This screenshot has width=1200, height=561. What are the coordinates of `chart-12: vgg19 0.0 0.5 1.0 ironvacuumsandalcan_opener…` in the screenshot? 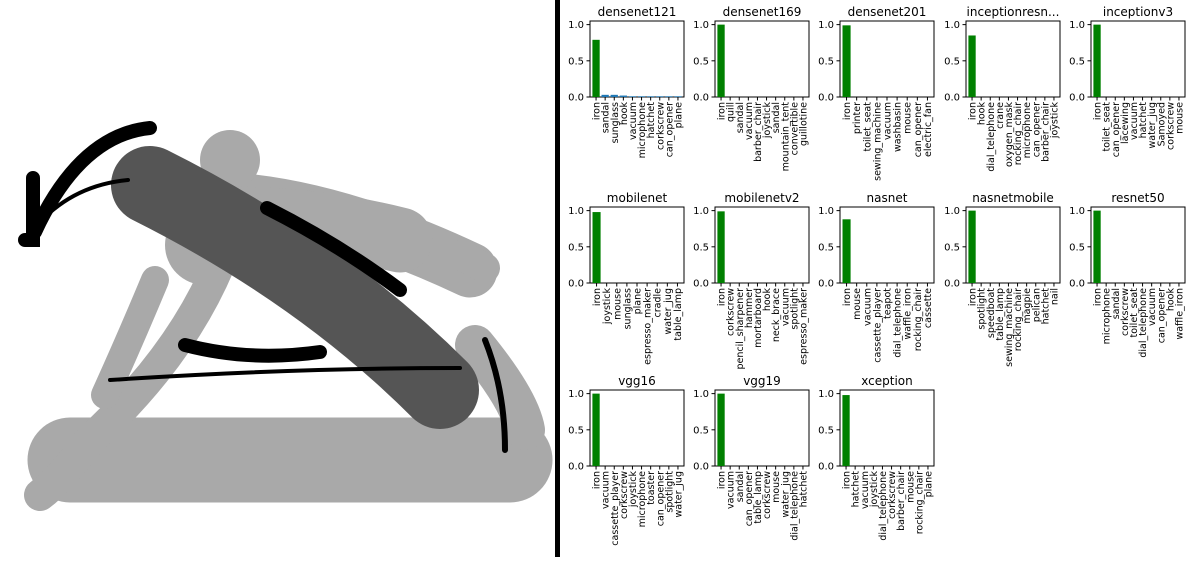 It's located at (751, 457).